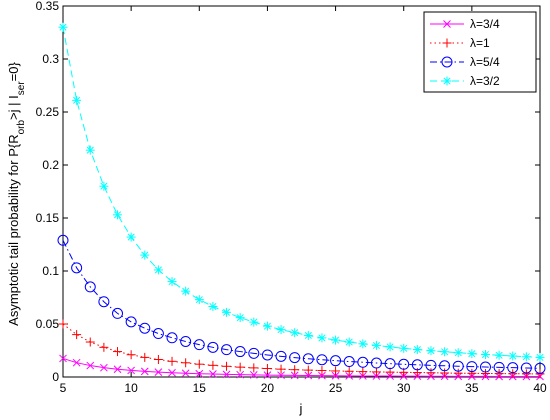 This screenshot has width=550, height=420. I want to click on y-tick-label: 0.3, so click(50, 59).